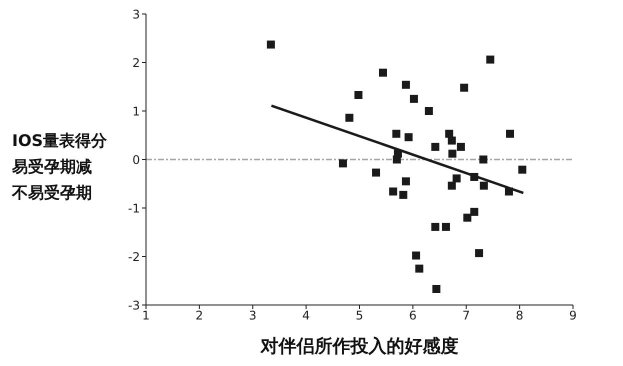 This screenshot has width=623, height=366. Describe the element at coordinates (413, 315) in the screenshot. I see `x-tick-label: 6` at that location.